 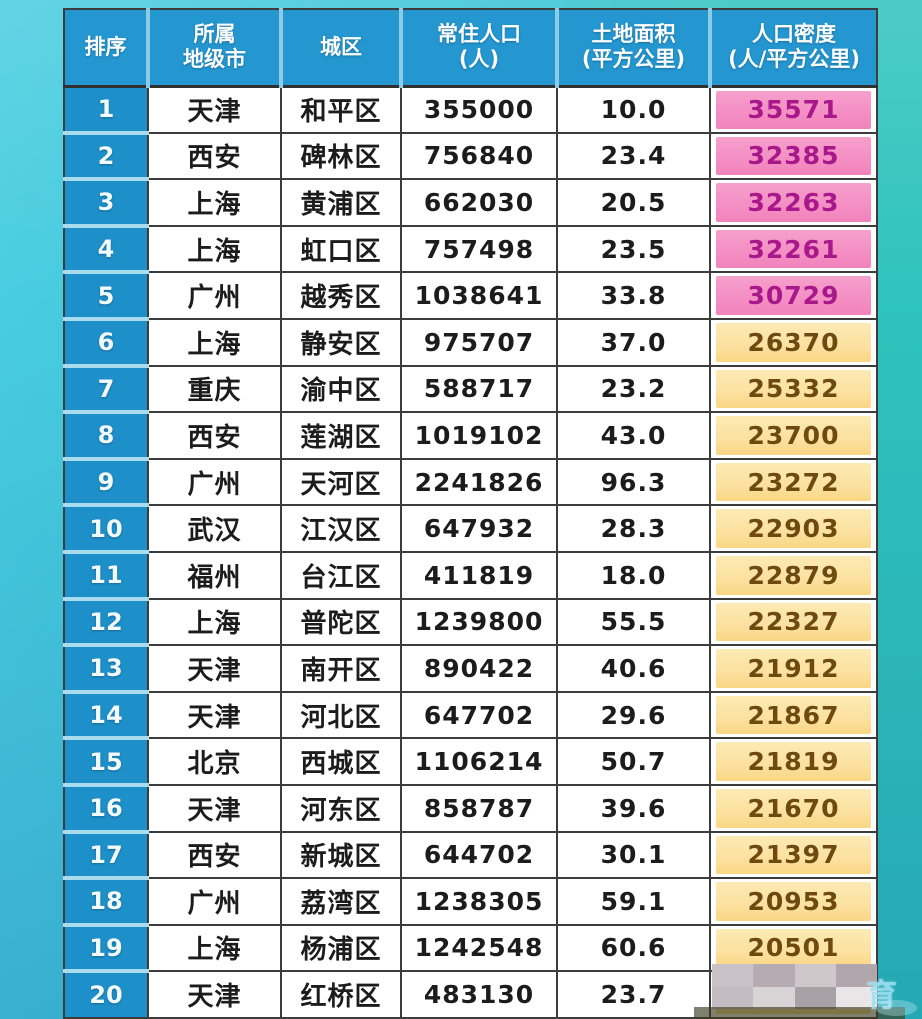 What do you see at coordinates (106, 202) in the screenshot?
I see `rank-cell: 3` at bounding box center [106, 202].